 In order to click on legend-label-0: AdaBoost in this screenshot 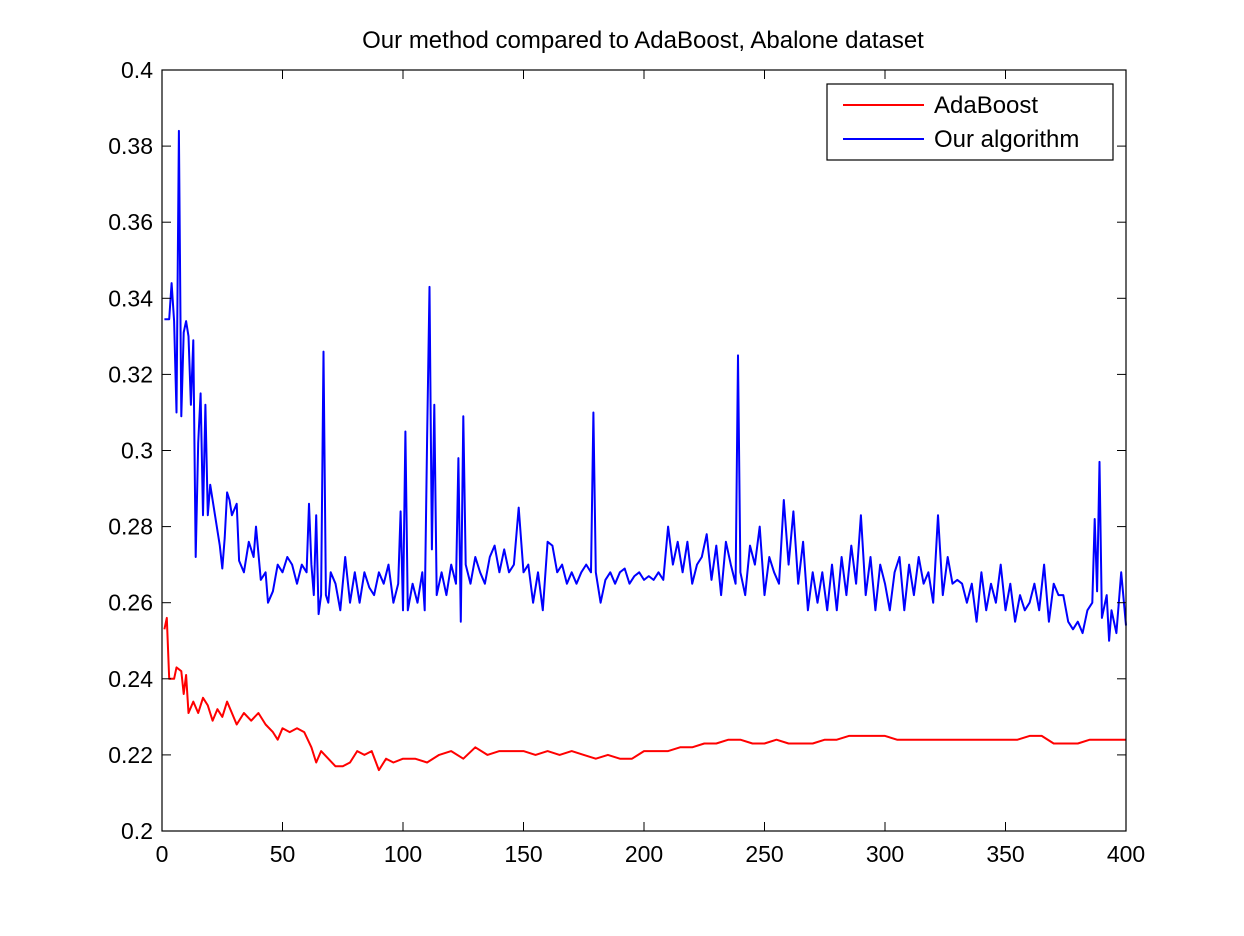, I will do `click(986, 105)`.